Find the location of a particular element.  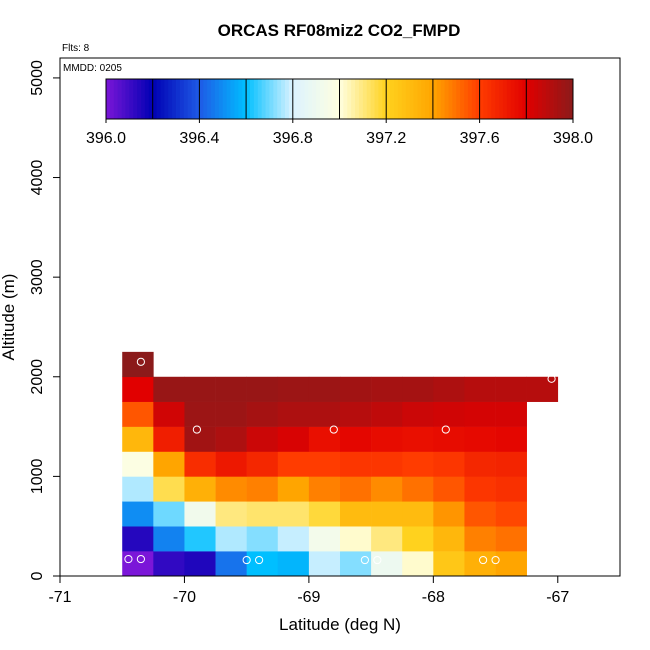

y-tick-label: 3000 is located at coordinates (37, 277).